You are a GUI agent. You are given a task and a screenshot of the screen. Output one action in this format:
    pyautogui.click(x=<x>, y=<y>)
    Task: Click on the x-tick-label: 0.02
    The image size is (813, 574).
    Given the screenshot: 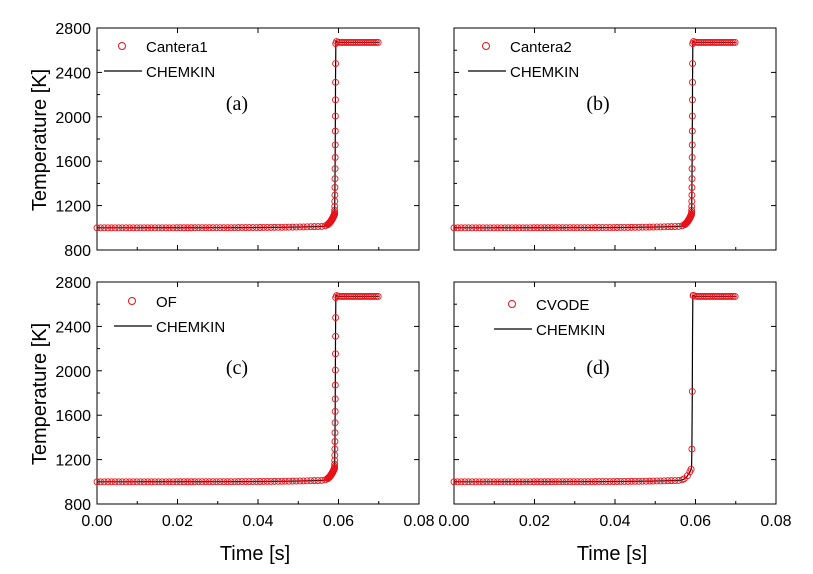 What is the action you would take?
    pyautogui.click(x=534, y=521)
    